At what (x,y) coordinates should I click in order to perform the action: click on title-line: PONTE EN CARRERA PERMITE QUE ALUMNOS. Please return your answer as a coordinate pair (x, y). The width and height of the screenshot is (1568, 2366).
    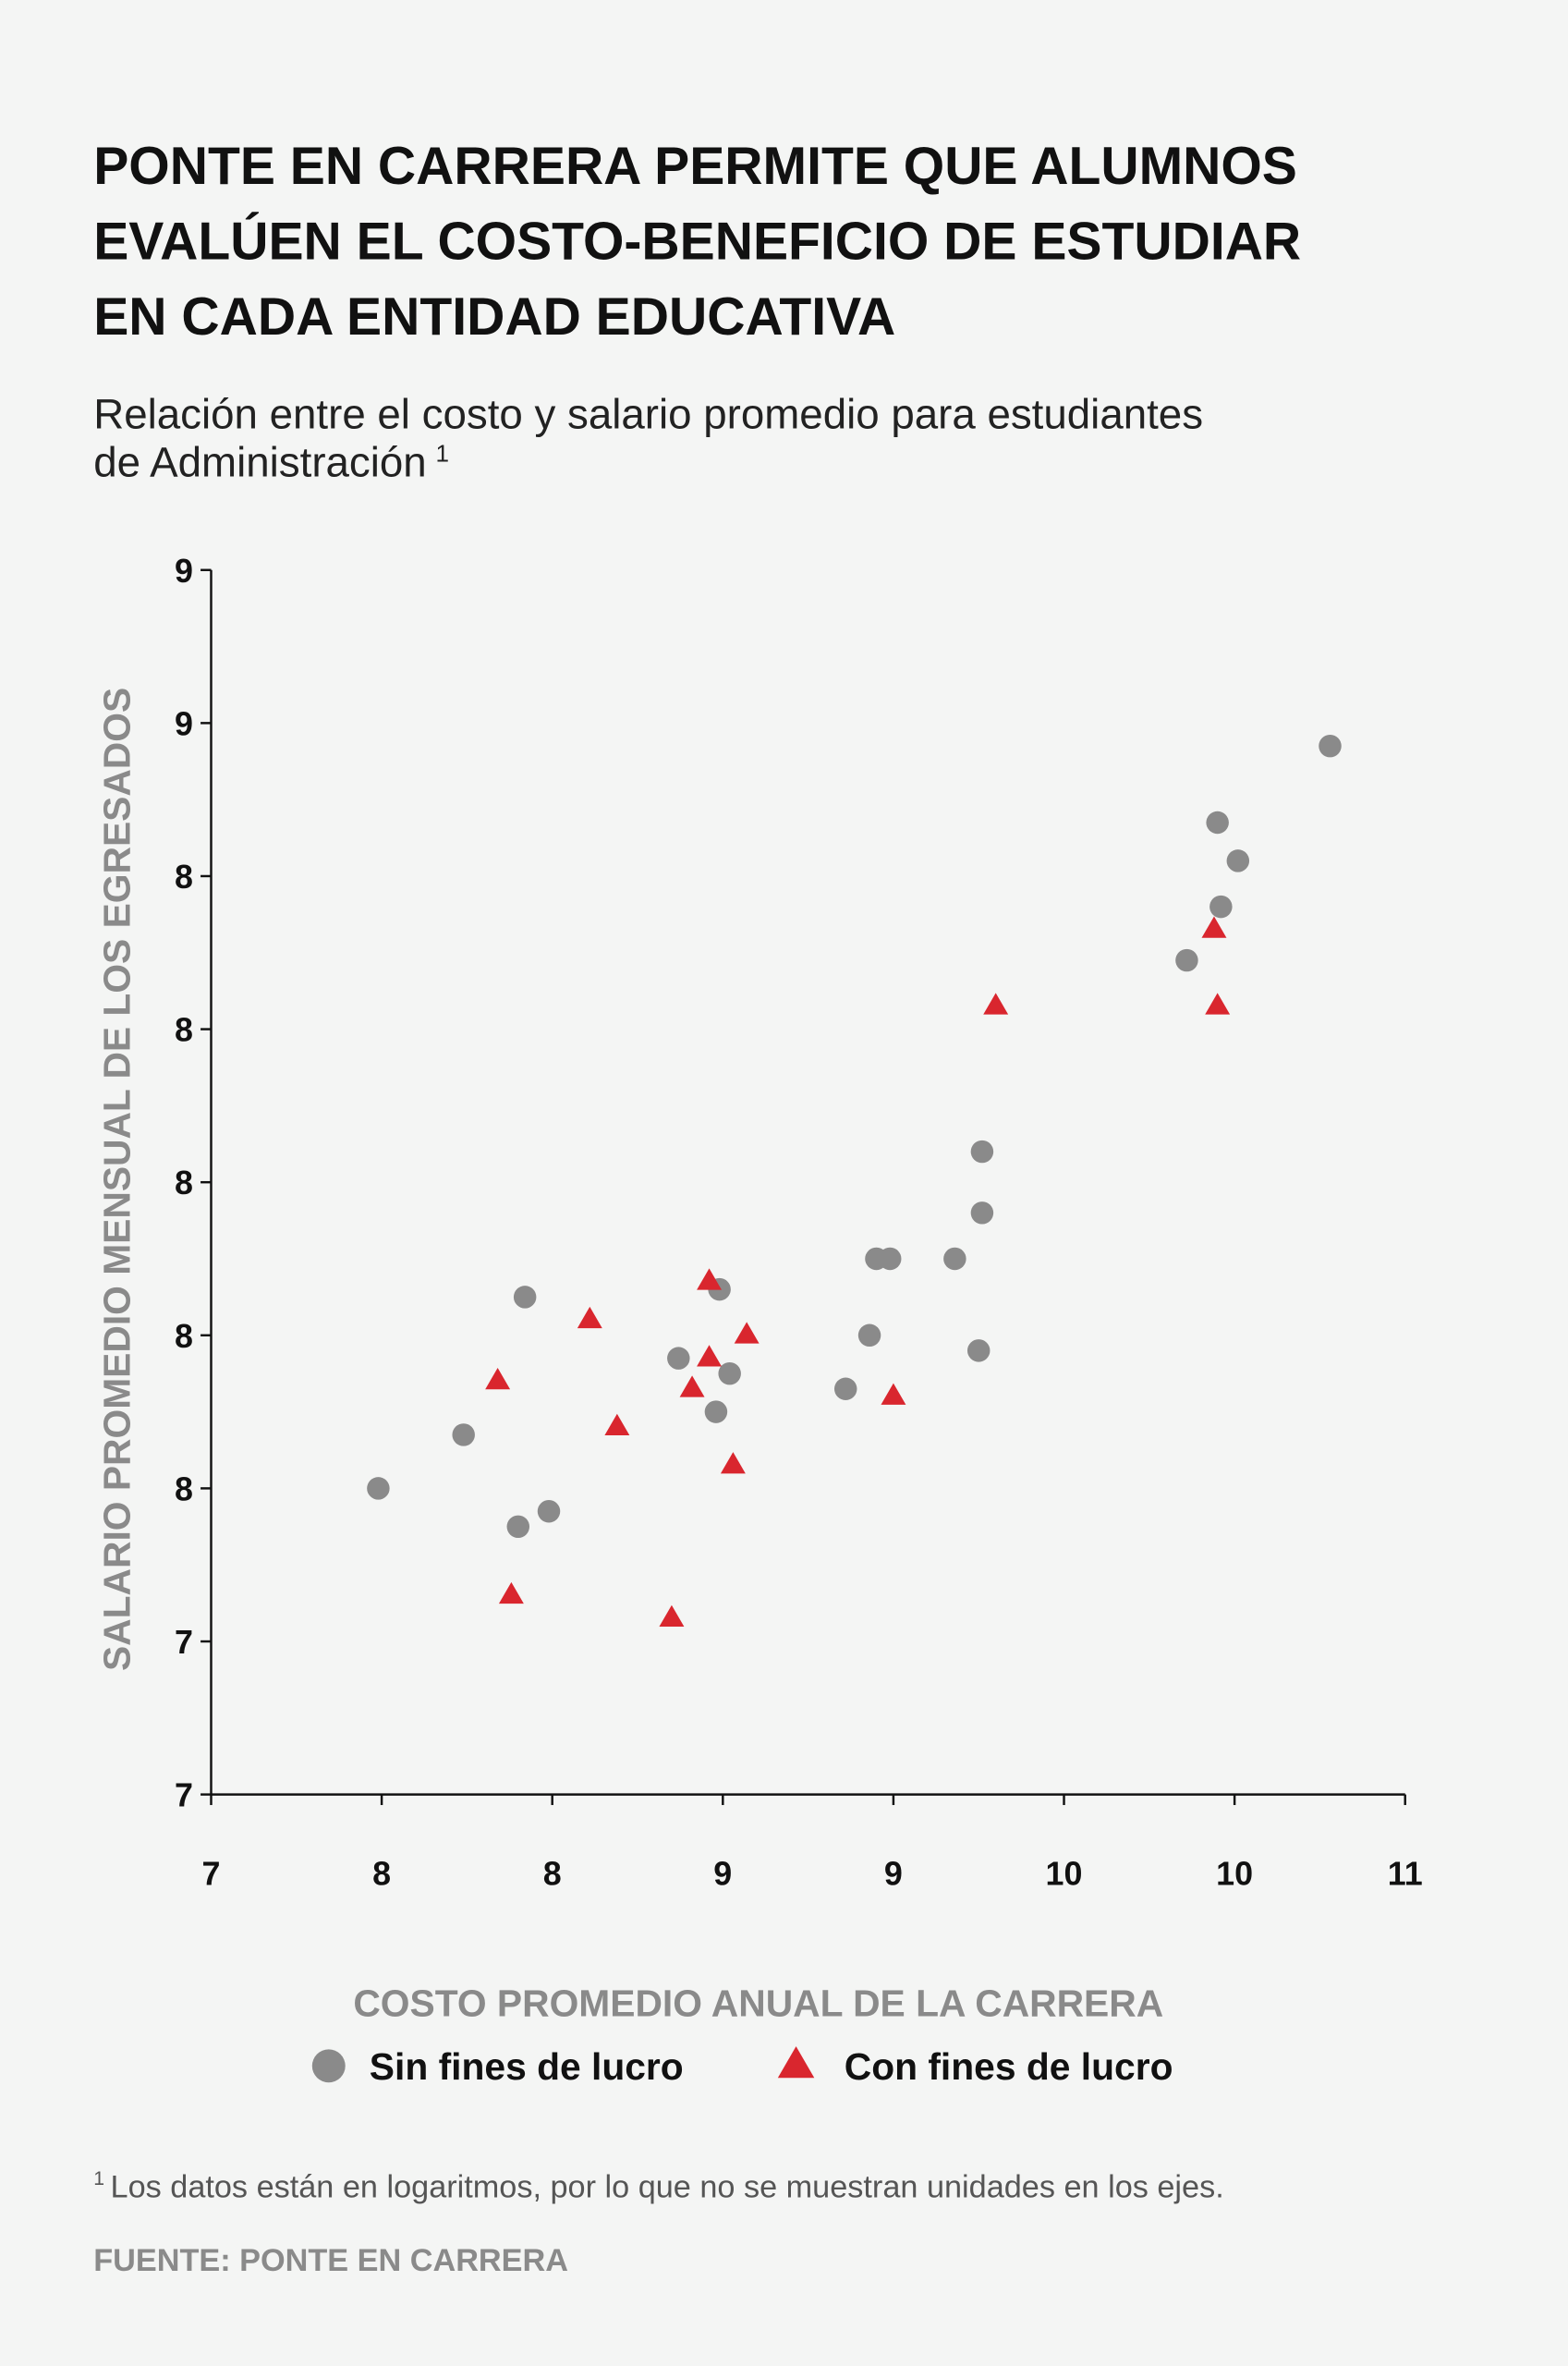
    Looking at the image, I should click on (695, 167).